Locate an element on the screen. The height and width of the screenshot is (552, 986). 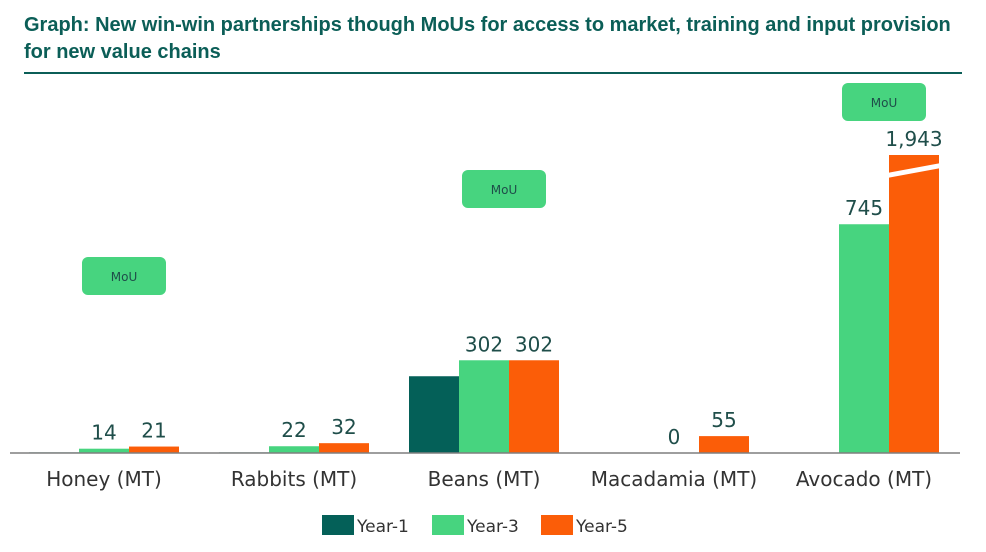
legend-label-year-3: Year-3 is located at coordinates (492, 527).